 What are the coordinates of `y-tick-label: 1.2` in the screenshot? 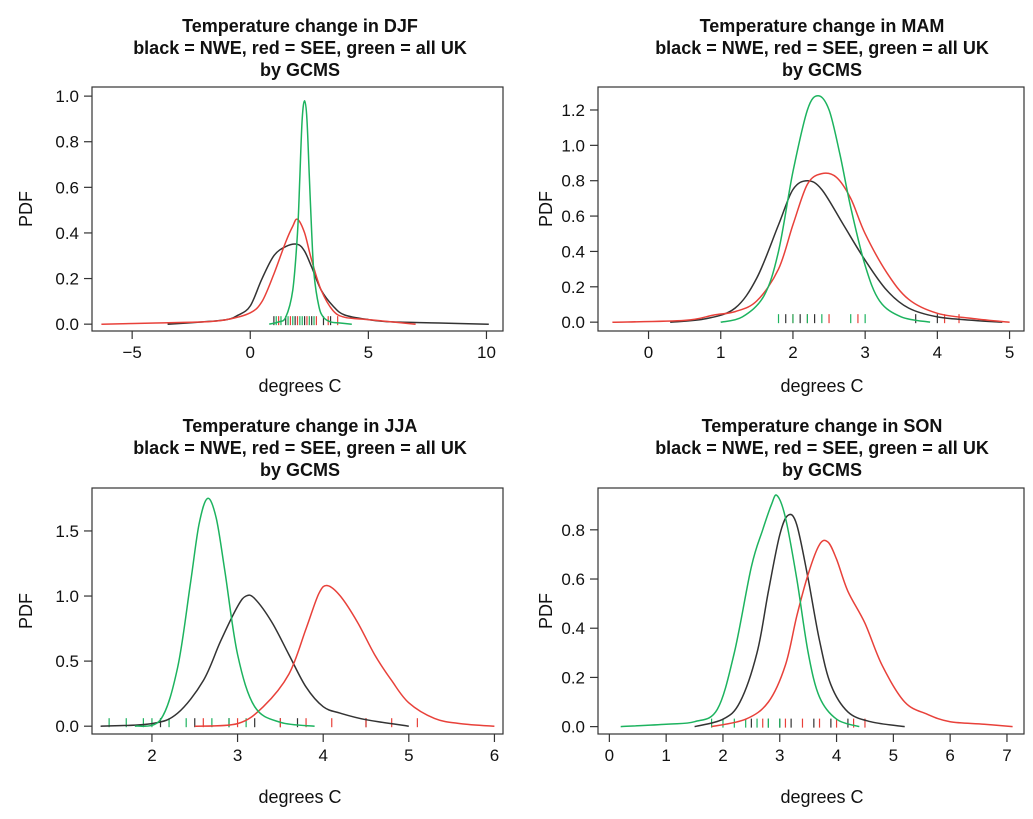 It's located at (573, 110).